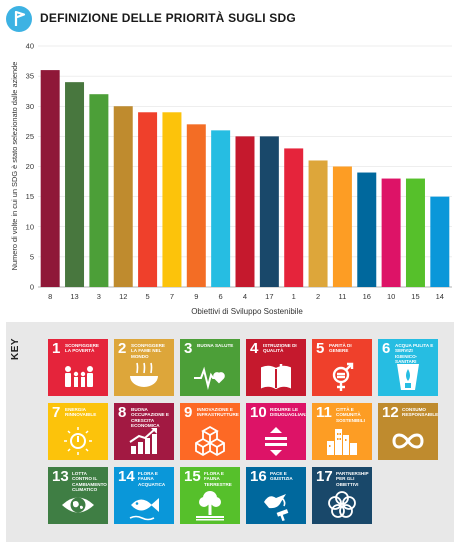 The image size is (459, 547). I want to click on sdg-tile-15: 15 FLORA E FAUNA TERRESTRE, so click(210, 495).